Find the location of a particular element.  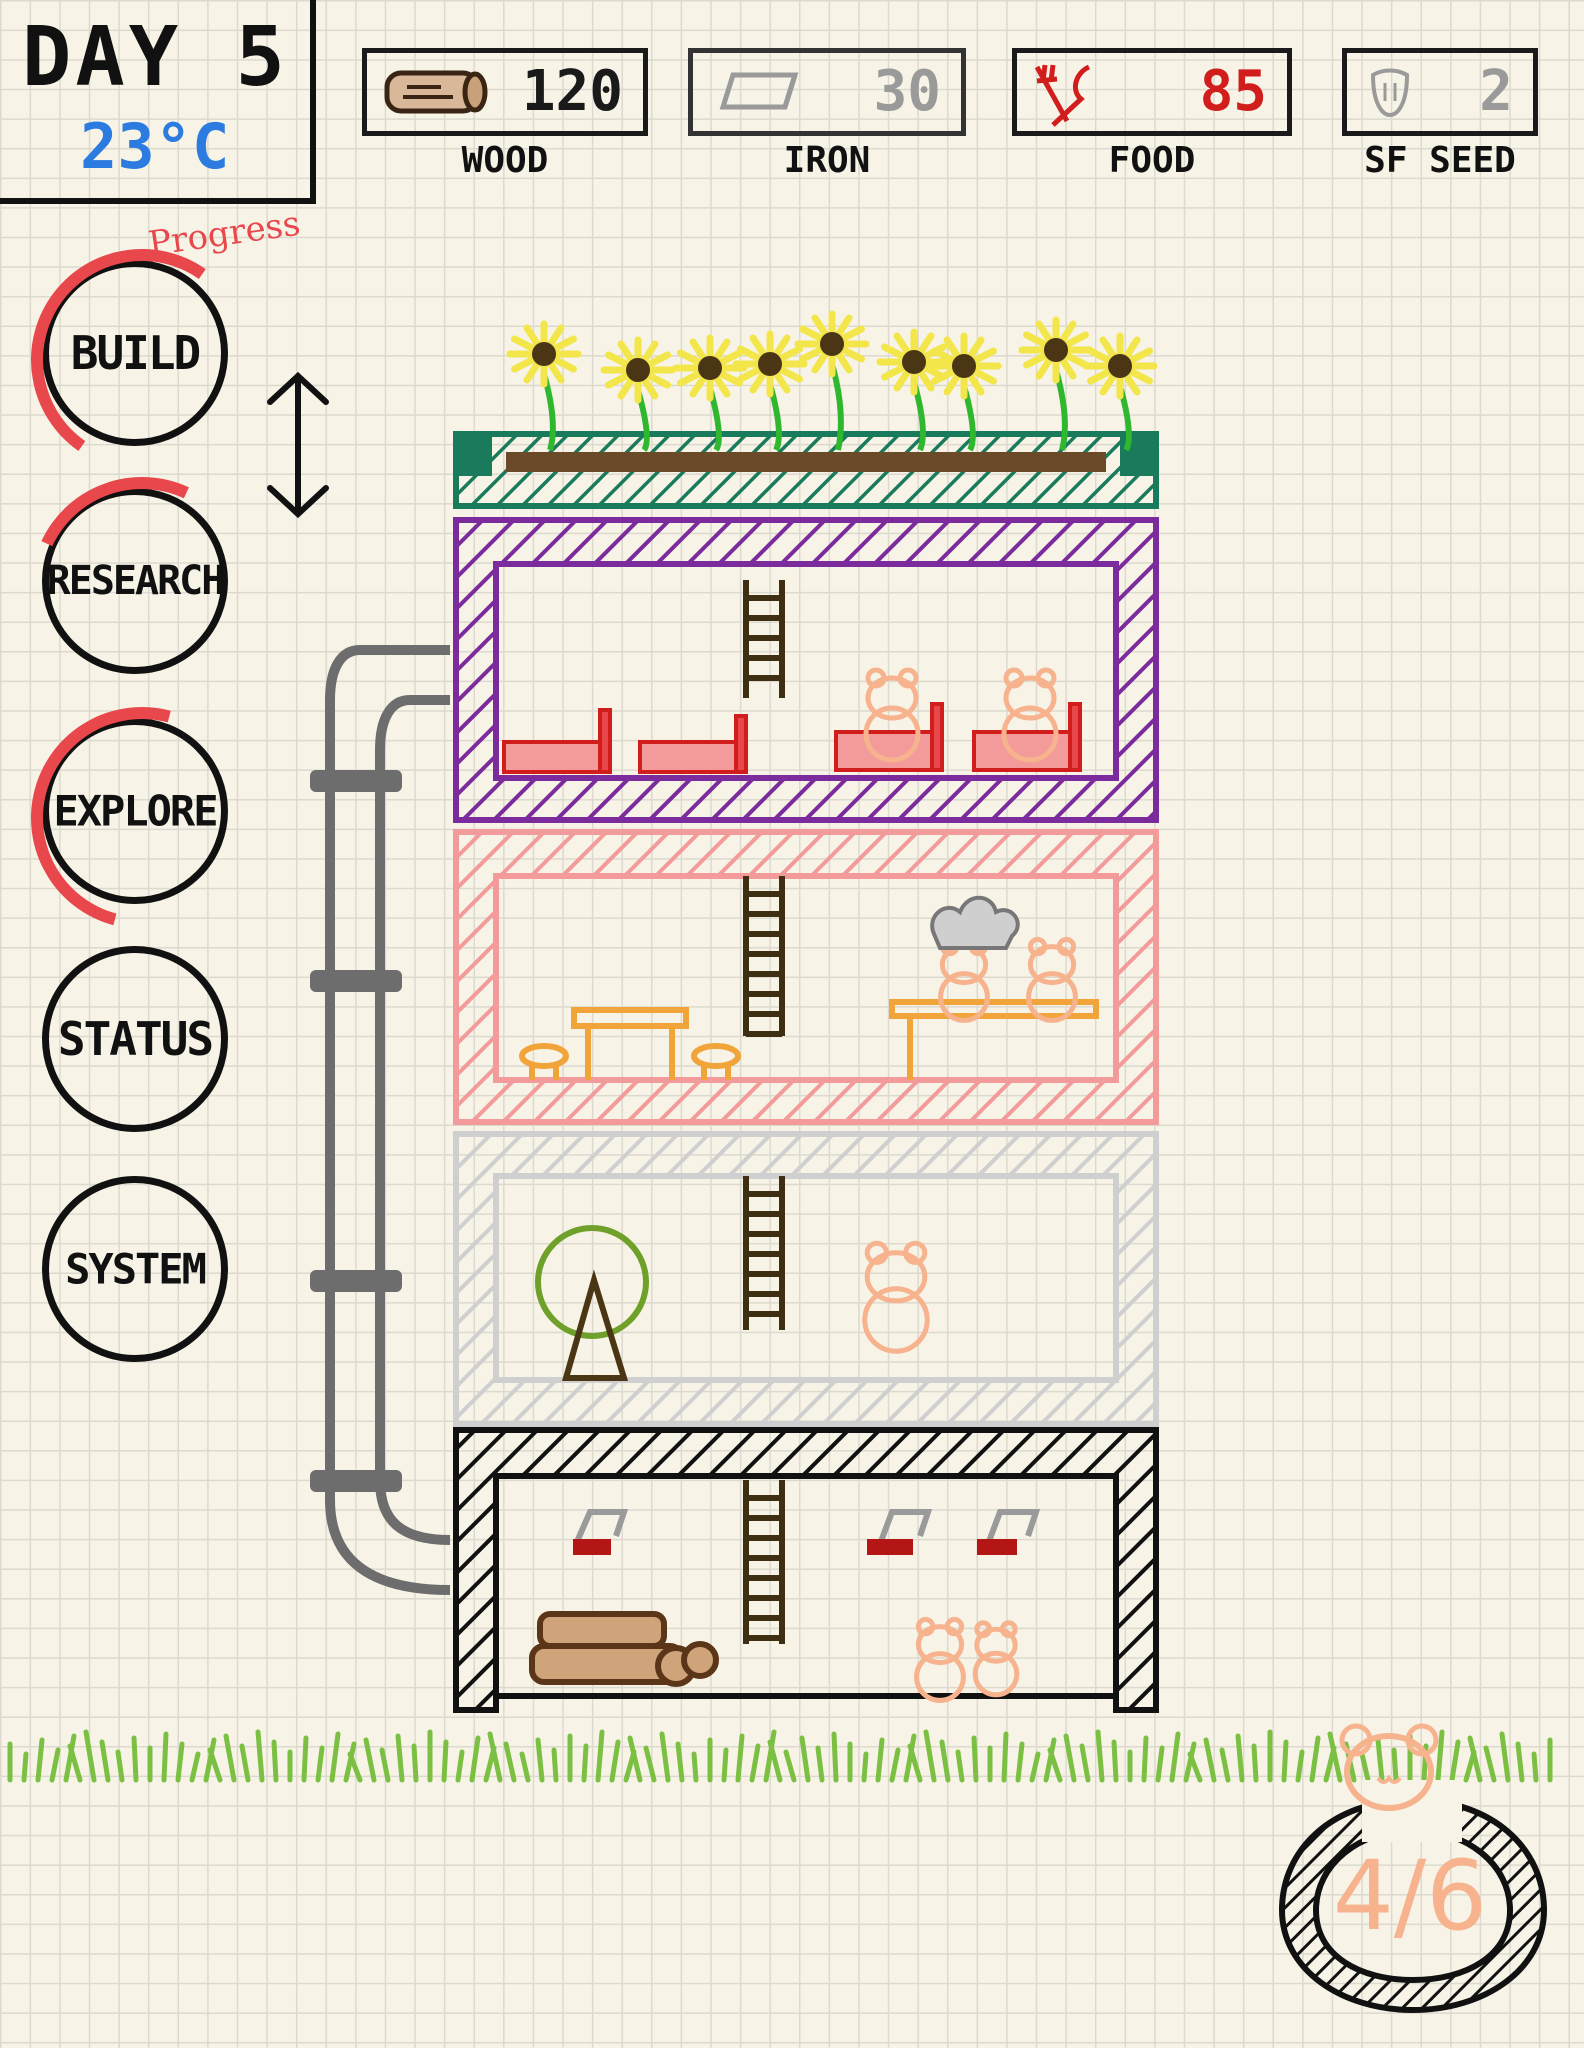

ladders is located at coordinates (764, 1112).